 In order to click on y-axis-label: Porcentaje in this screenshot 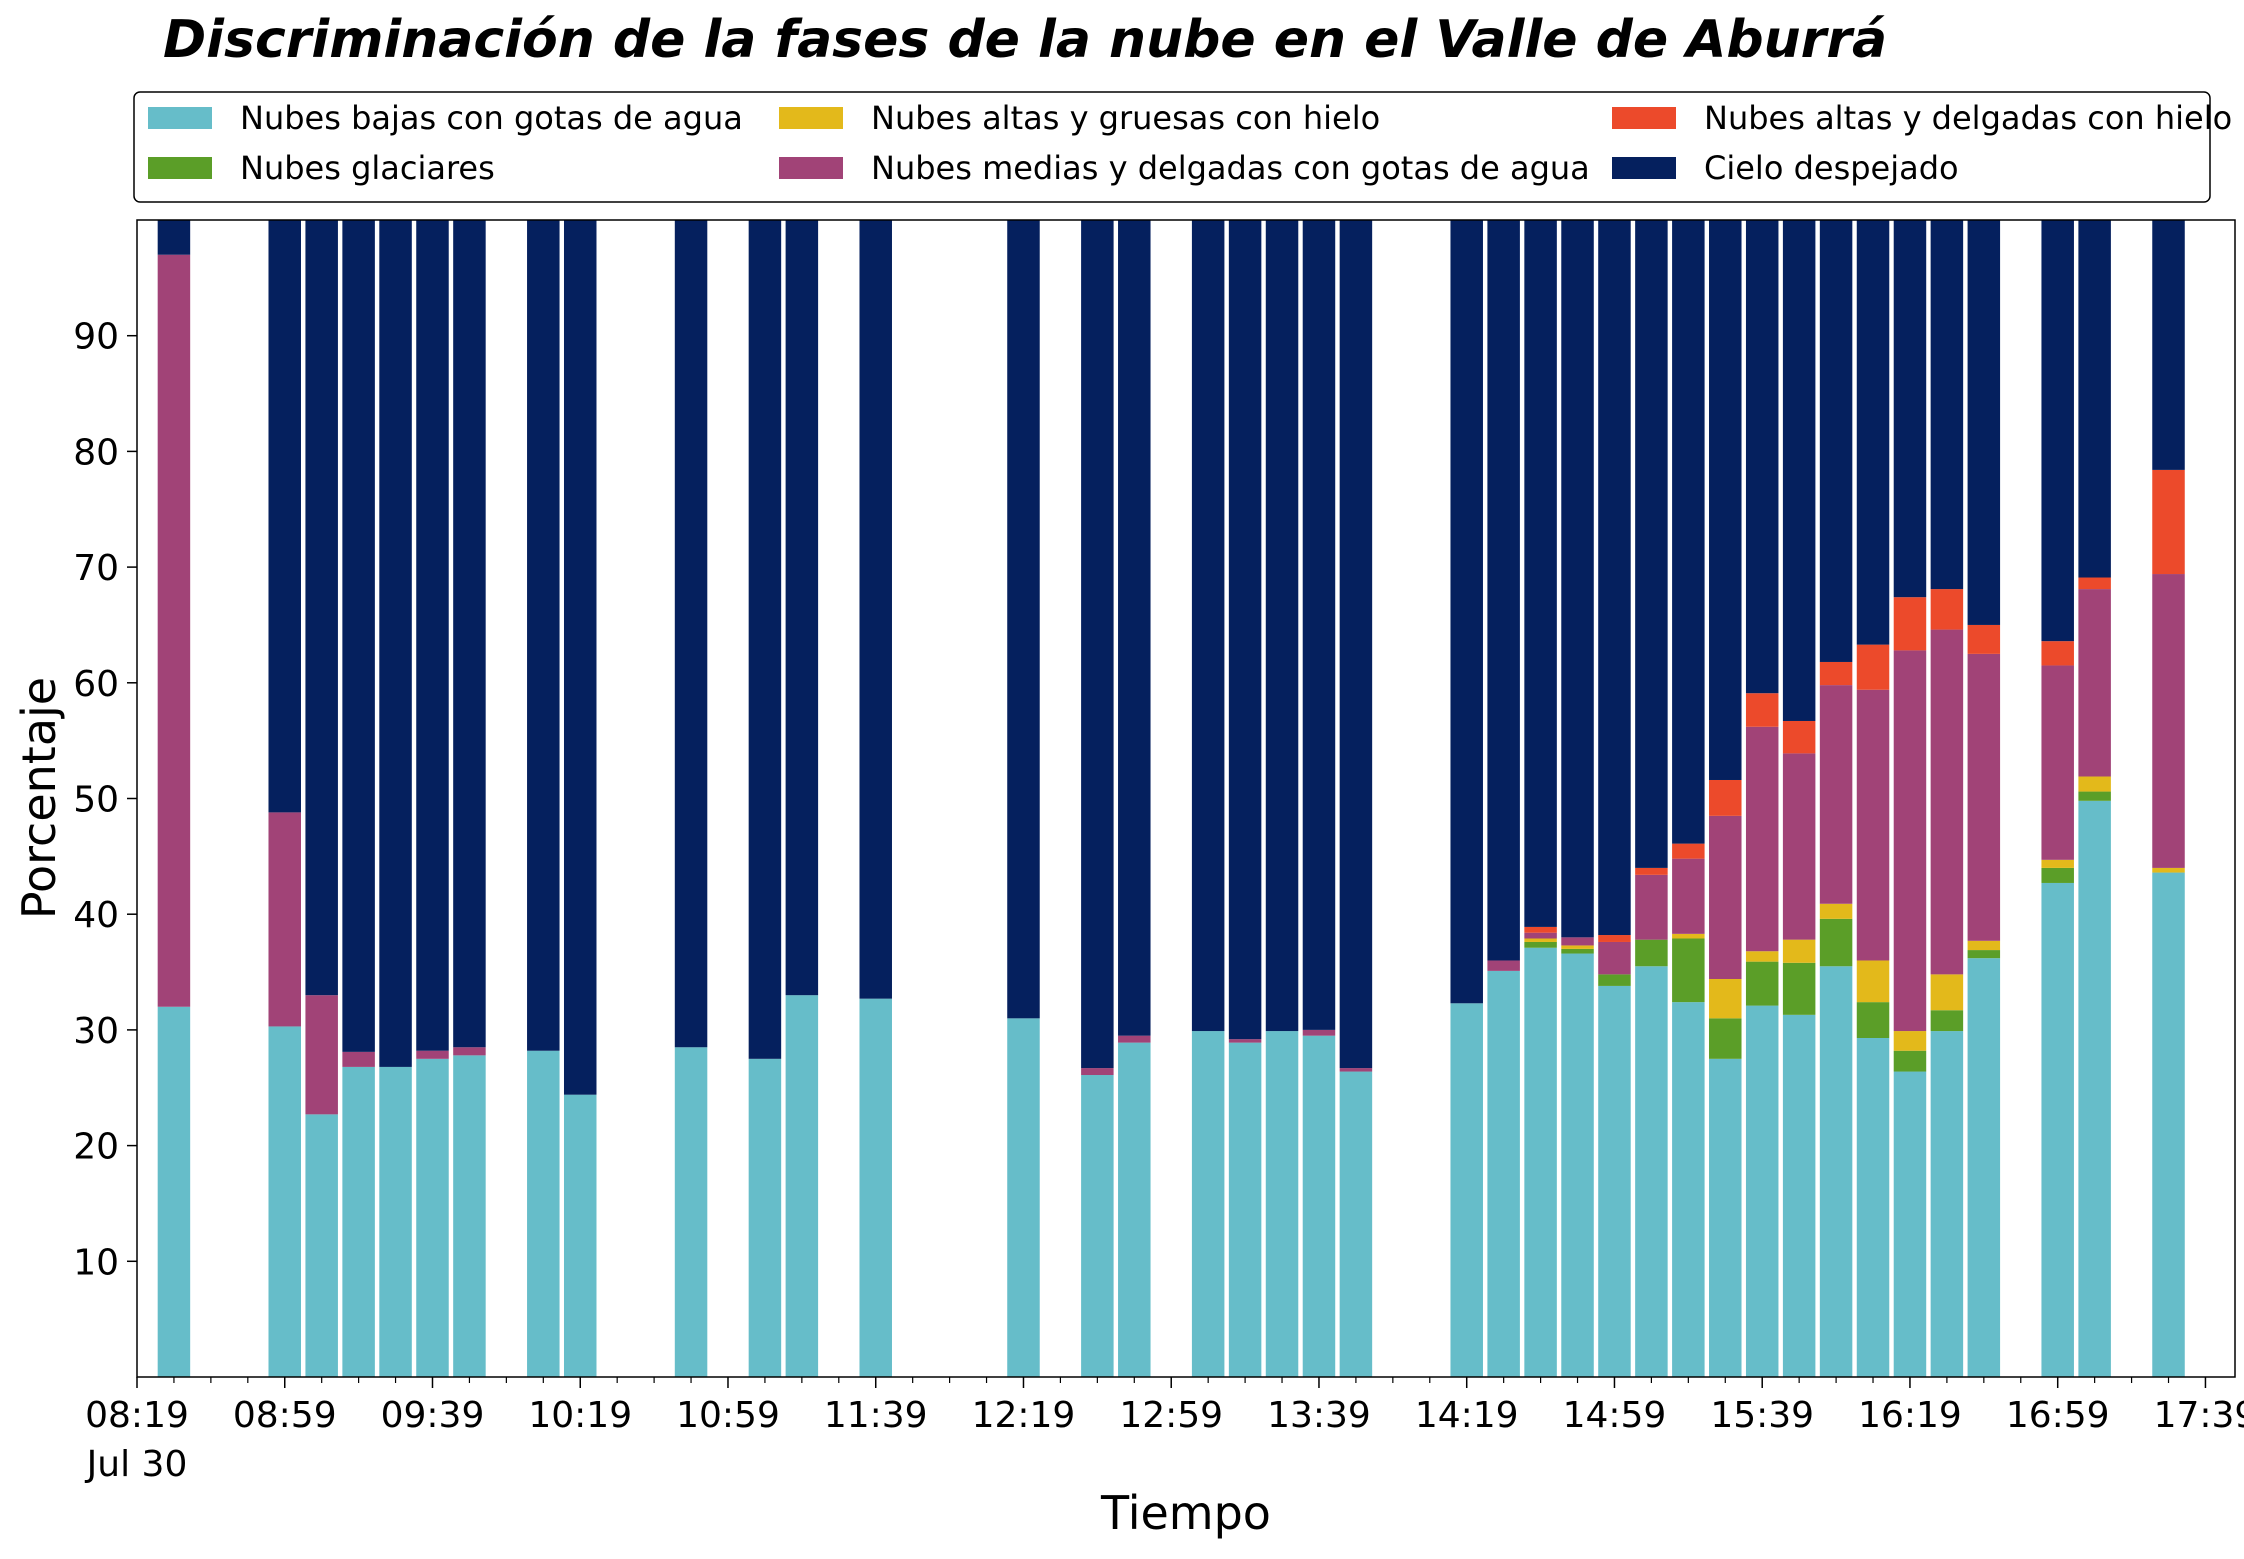, I will do `click(39, 798)`.